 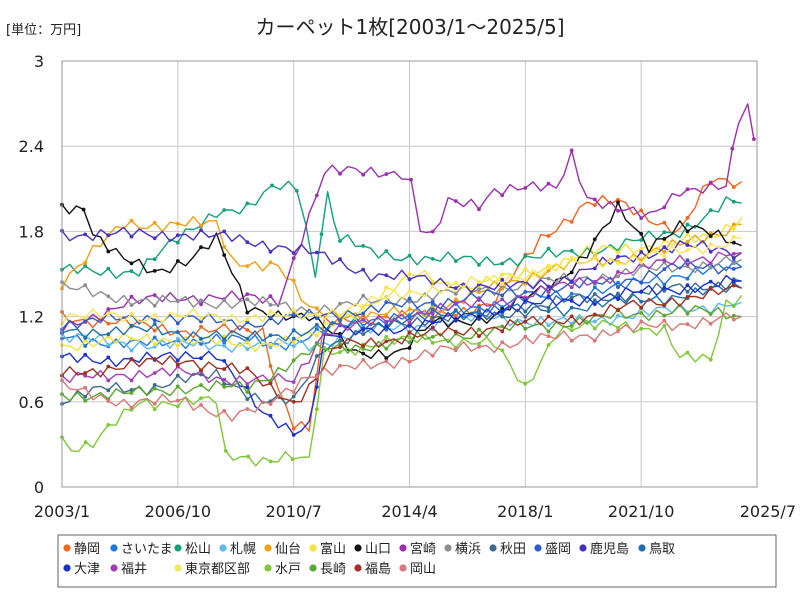 What do you see at coordinates (31, 146) in the screenshot?
I see `y-tick-label: 2.4` at bounding box center [31, 146].